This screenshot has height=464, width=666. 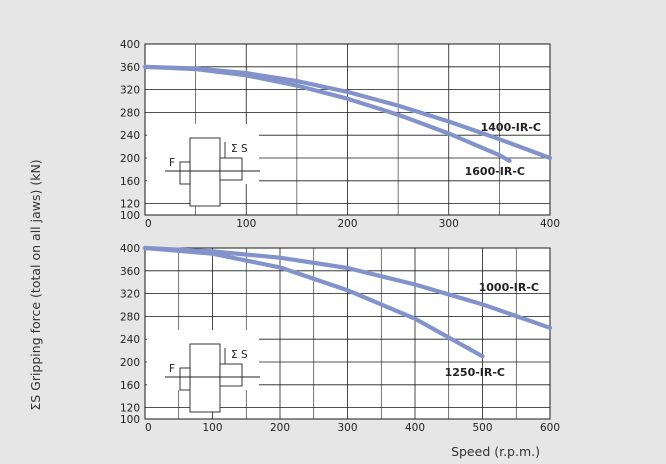 What do you see at coordinates (347, 287) in the screenshot?
I see `series-line-s1` at bounding box center [347, 287].